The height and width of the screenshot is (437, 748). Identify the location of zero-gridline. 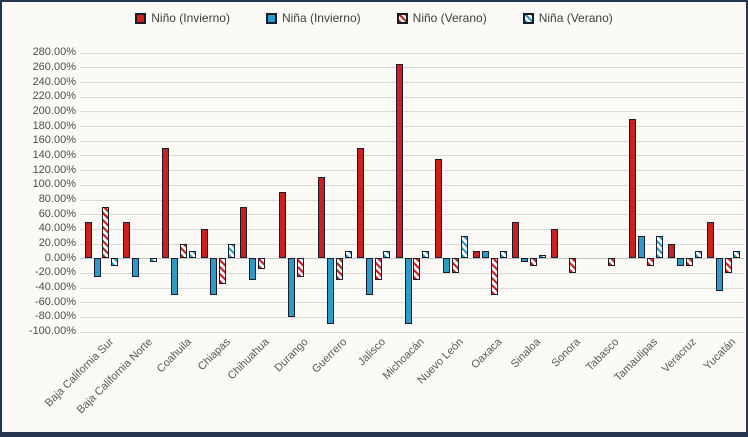
(412, 259).